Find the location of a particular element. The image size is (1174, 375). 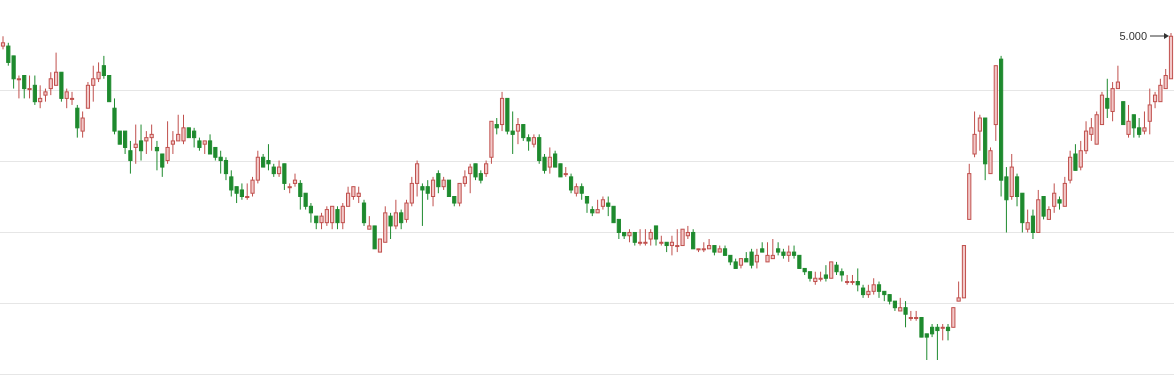

annotation: 5.000 is located at coordinates (1133, 36).